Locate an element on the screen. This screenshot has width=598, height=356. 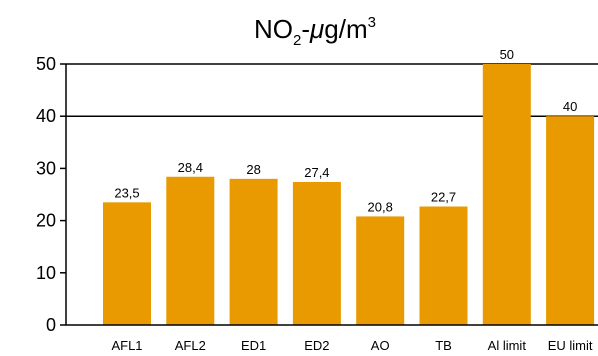
data-label: 22,7 is located at coordinates (443, 197).